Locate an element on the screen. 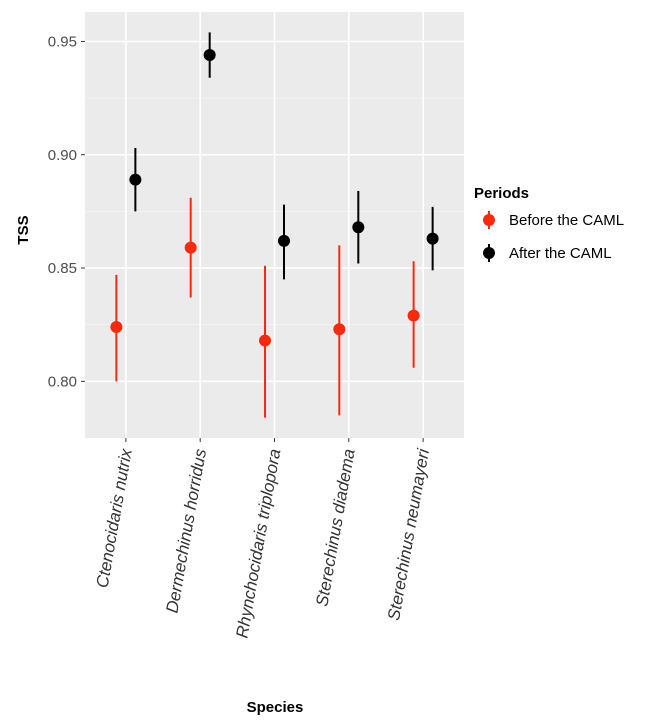 The width and height of the screenshot is (646, 724). legend-label: After the CAML is located at coordinates (560, 253).